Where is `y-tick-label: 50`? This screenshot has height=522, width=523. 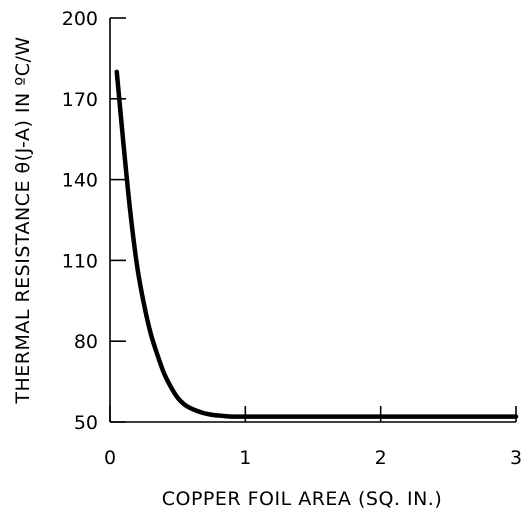 y-tick-label: 50 is located at coordinates (86, 423).